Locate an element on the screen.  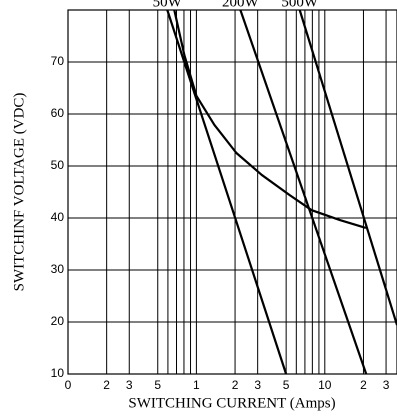
x-tick-label: 1 is located at coordinates (196, 385).